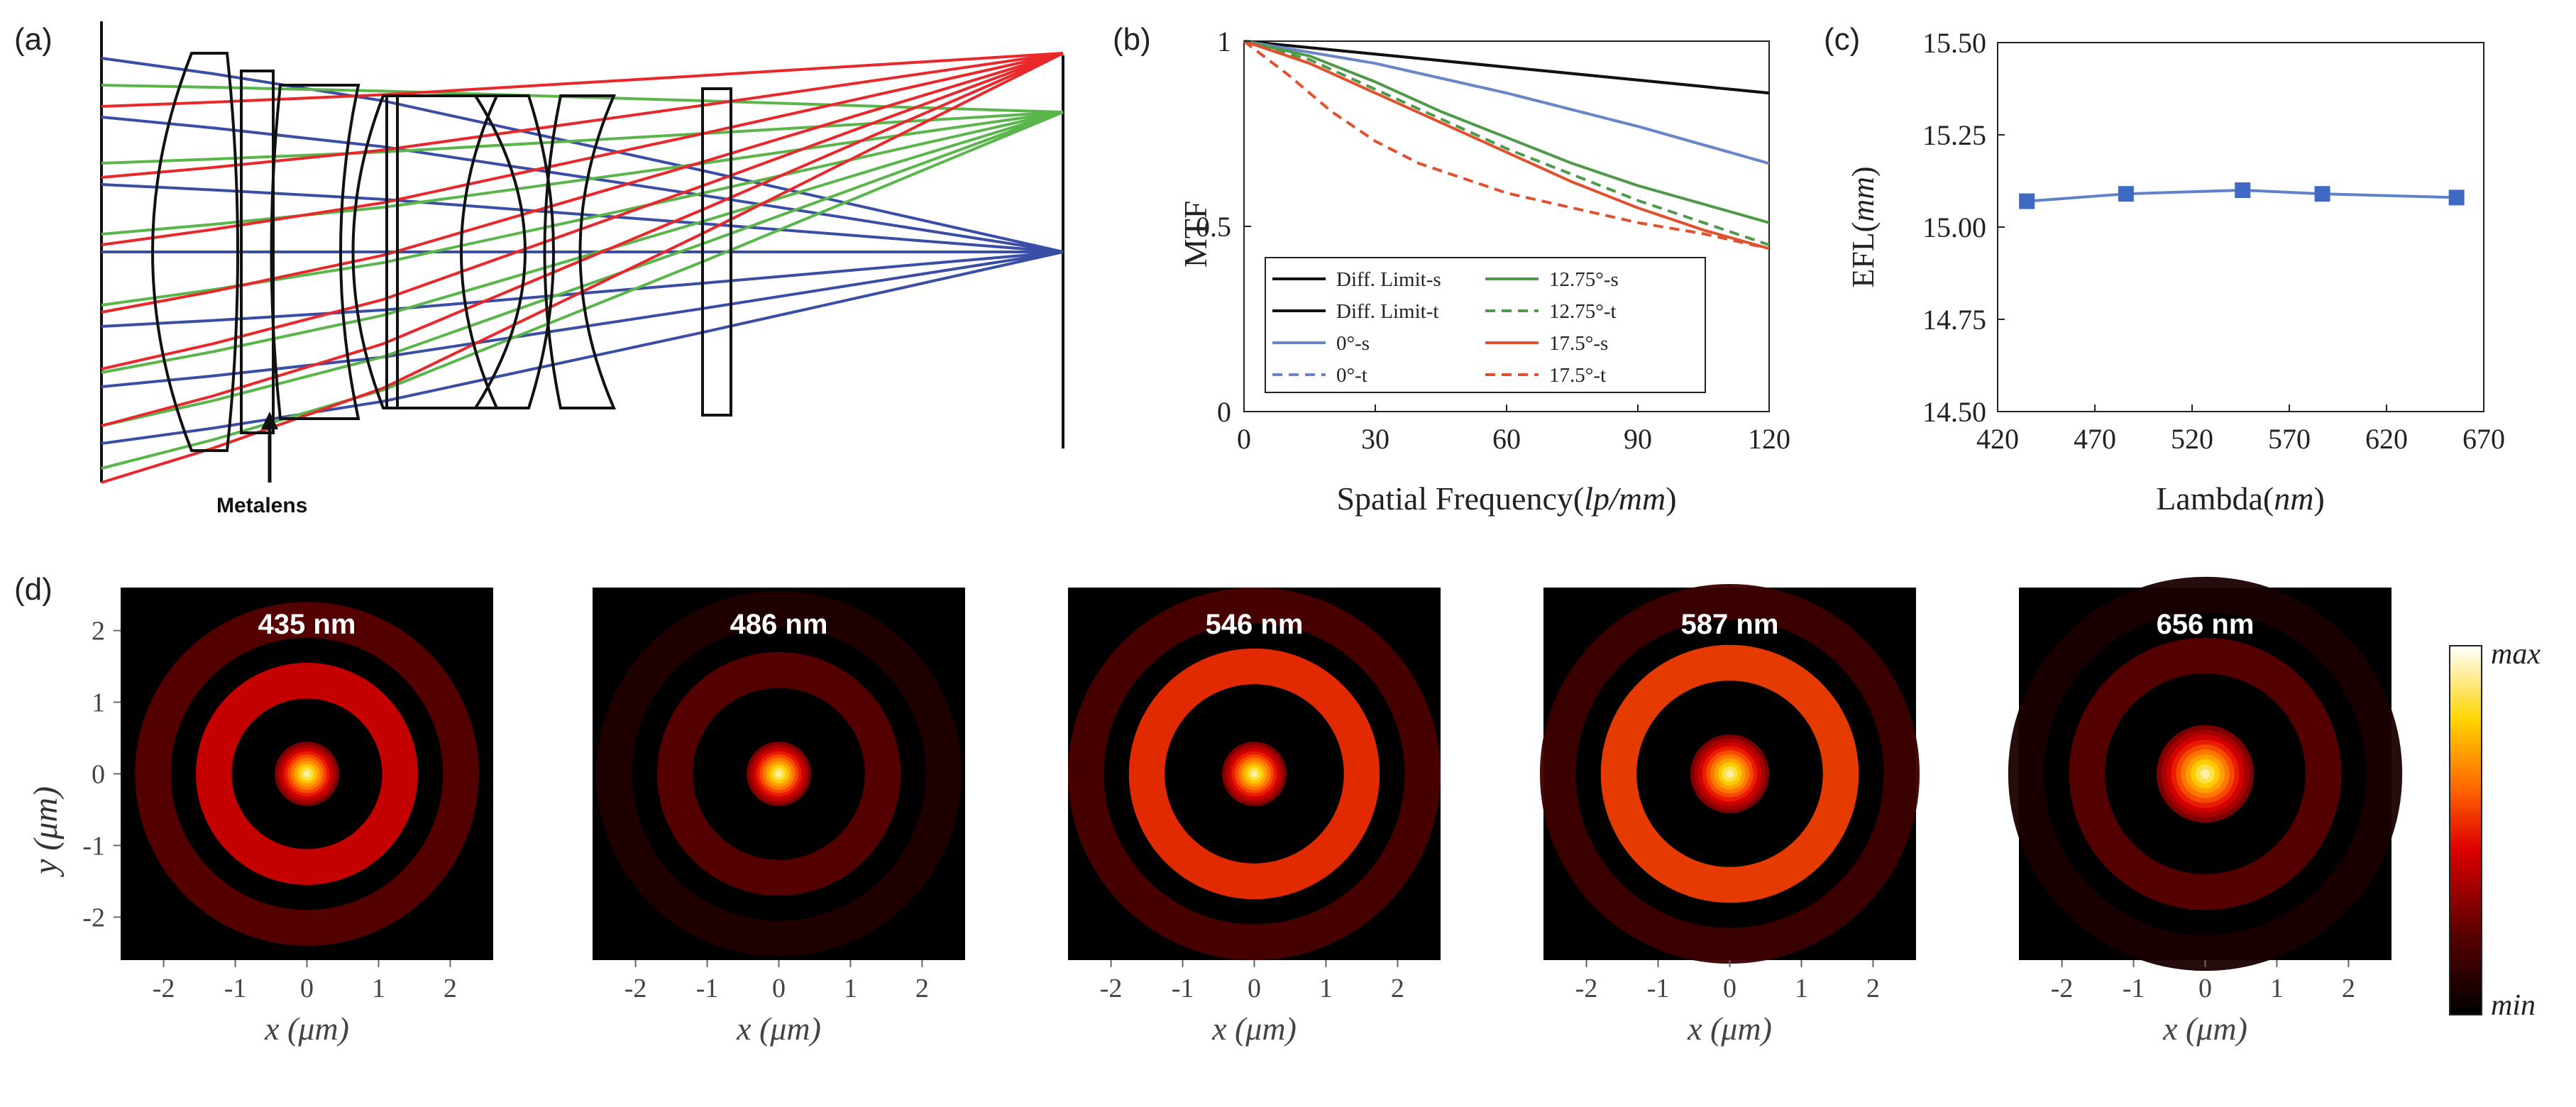 The width and height of the screenshot is (2576, 1107). Describe the element at coordinates (1583, 311) in the screenshot. I see `legend-label: 12.75°-t` at that location.